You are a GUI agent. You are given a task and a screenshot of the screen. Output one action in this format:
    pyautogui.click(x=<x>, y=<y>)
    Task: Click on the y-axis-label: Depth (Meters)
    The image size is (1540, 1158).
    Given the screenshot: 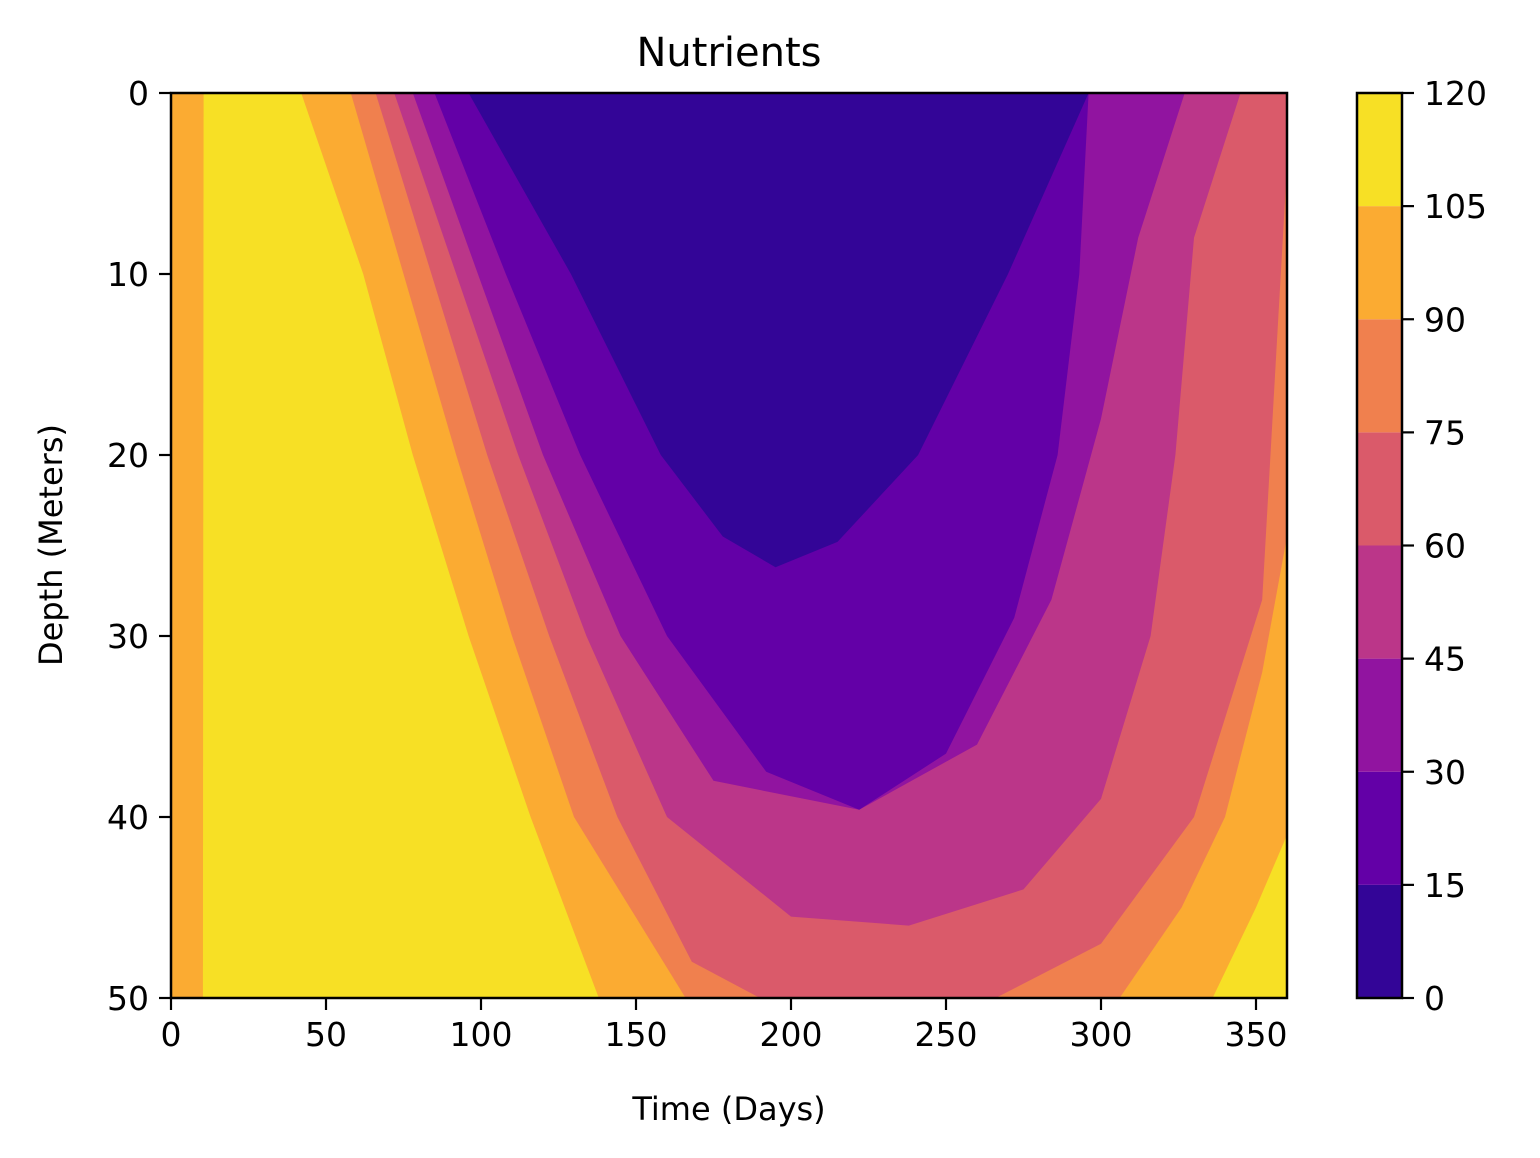 What is the action you would take?
    pyautogui.click(x=51, y=545)
    